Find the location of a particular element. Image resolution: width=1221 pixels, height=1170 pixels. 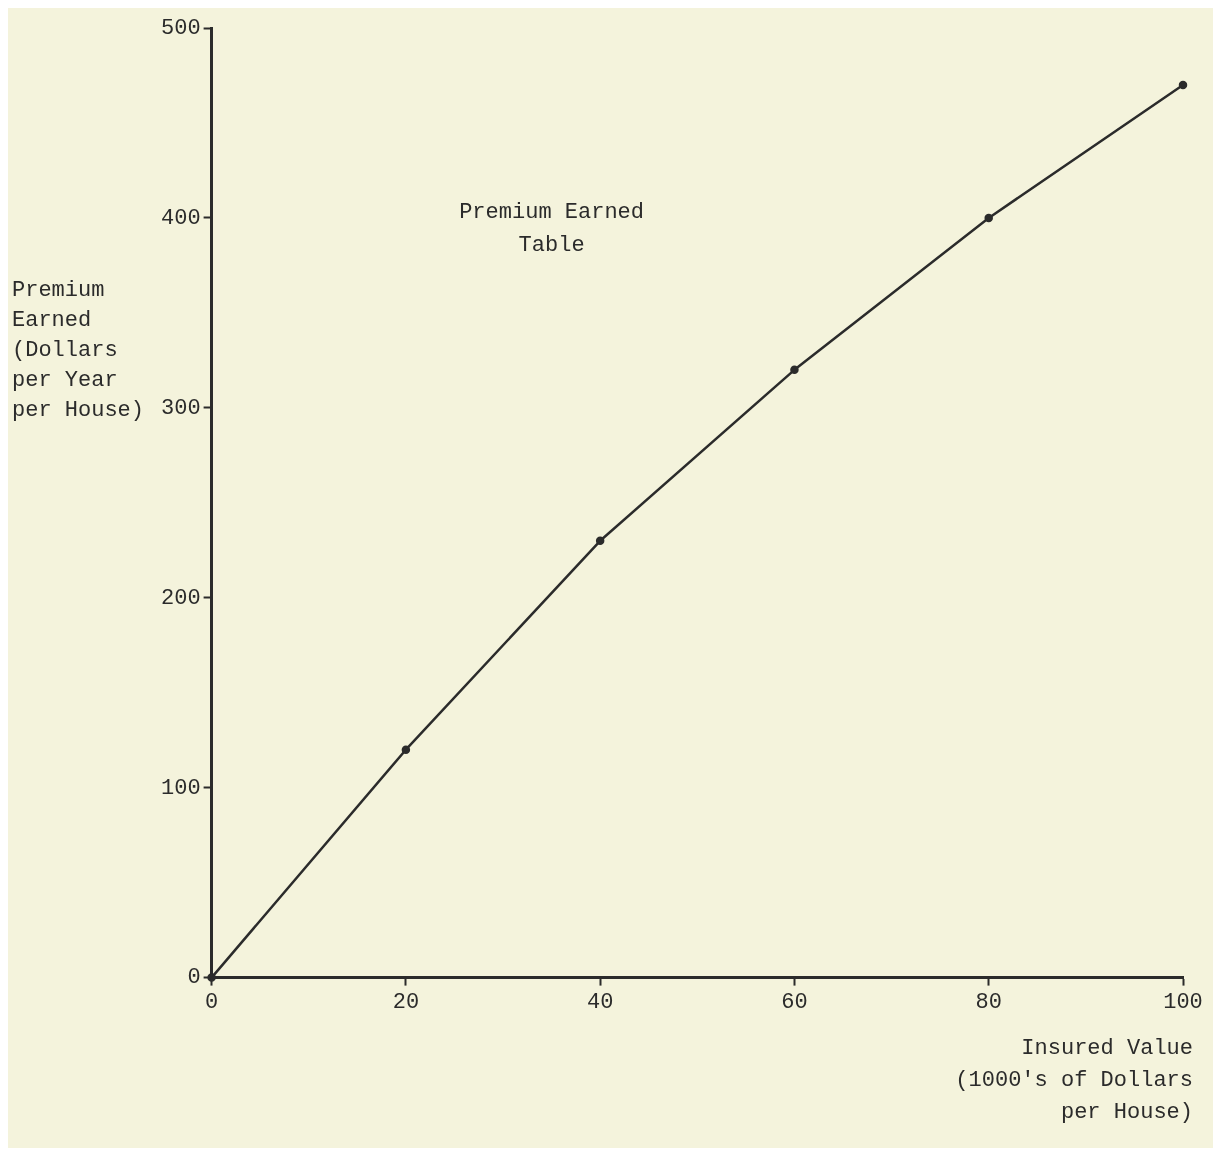

y-tick-label: 400 is located at coordinates (181, 218).